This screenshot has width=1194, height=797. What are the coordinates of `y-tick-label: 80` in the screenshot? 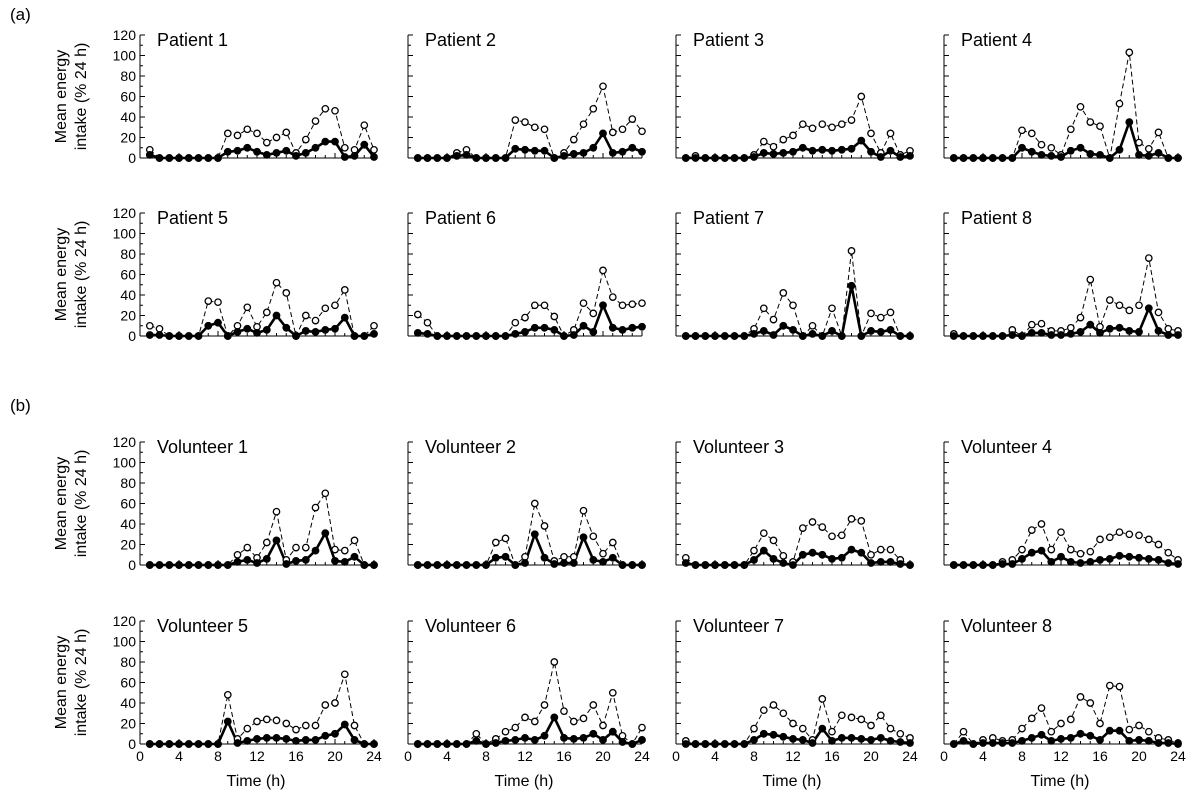 It's located at (128, 76).